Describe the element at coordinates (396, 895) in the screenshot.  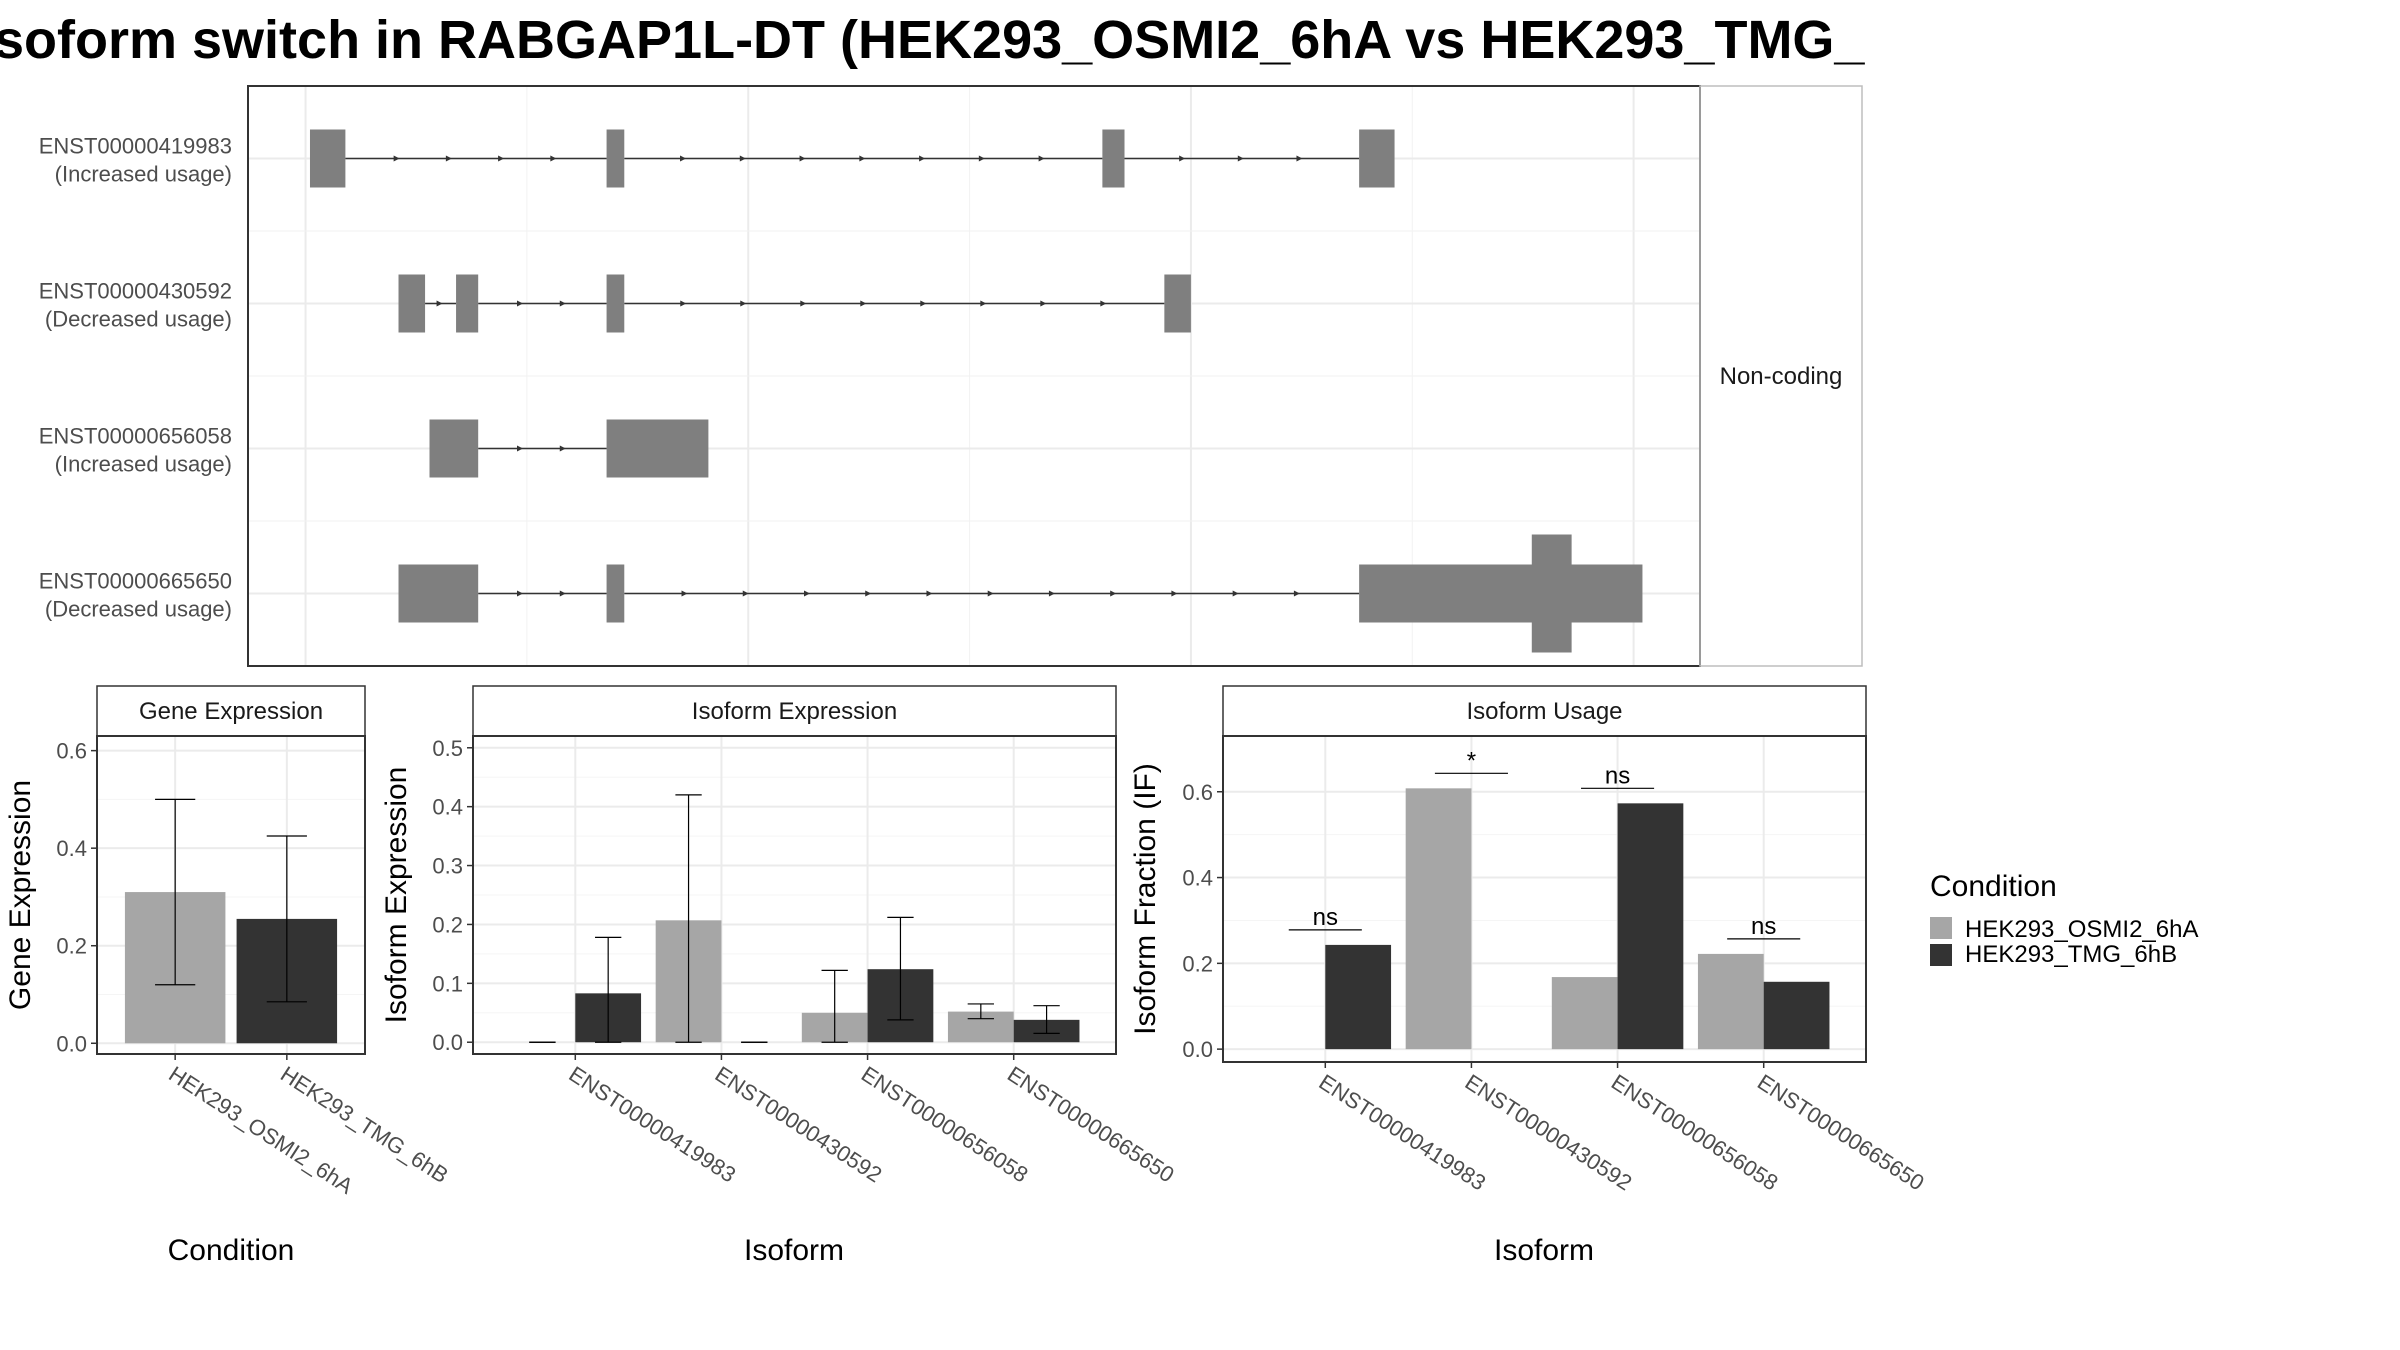
I see `y-axis-label: Isoform Expression` at that location.